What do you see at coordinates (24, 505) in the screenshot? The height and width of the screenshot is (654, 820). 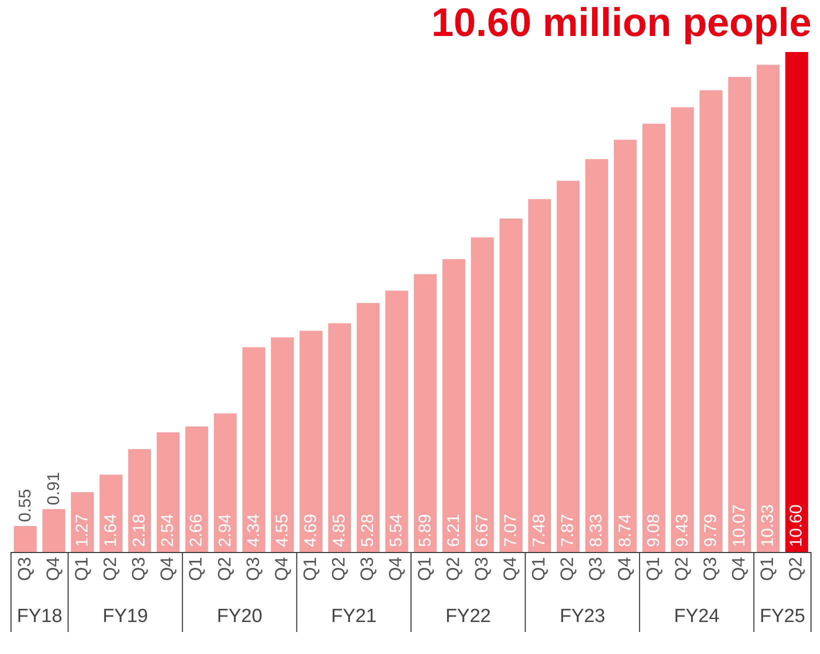 I see `data-label: 0.55` at bounding box center [24, 505].